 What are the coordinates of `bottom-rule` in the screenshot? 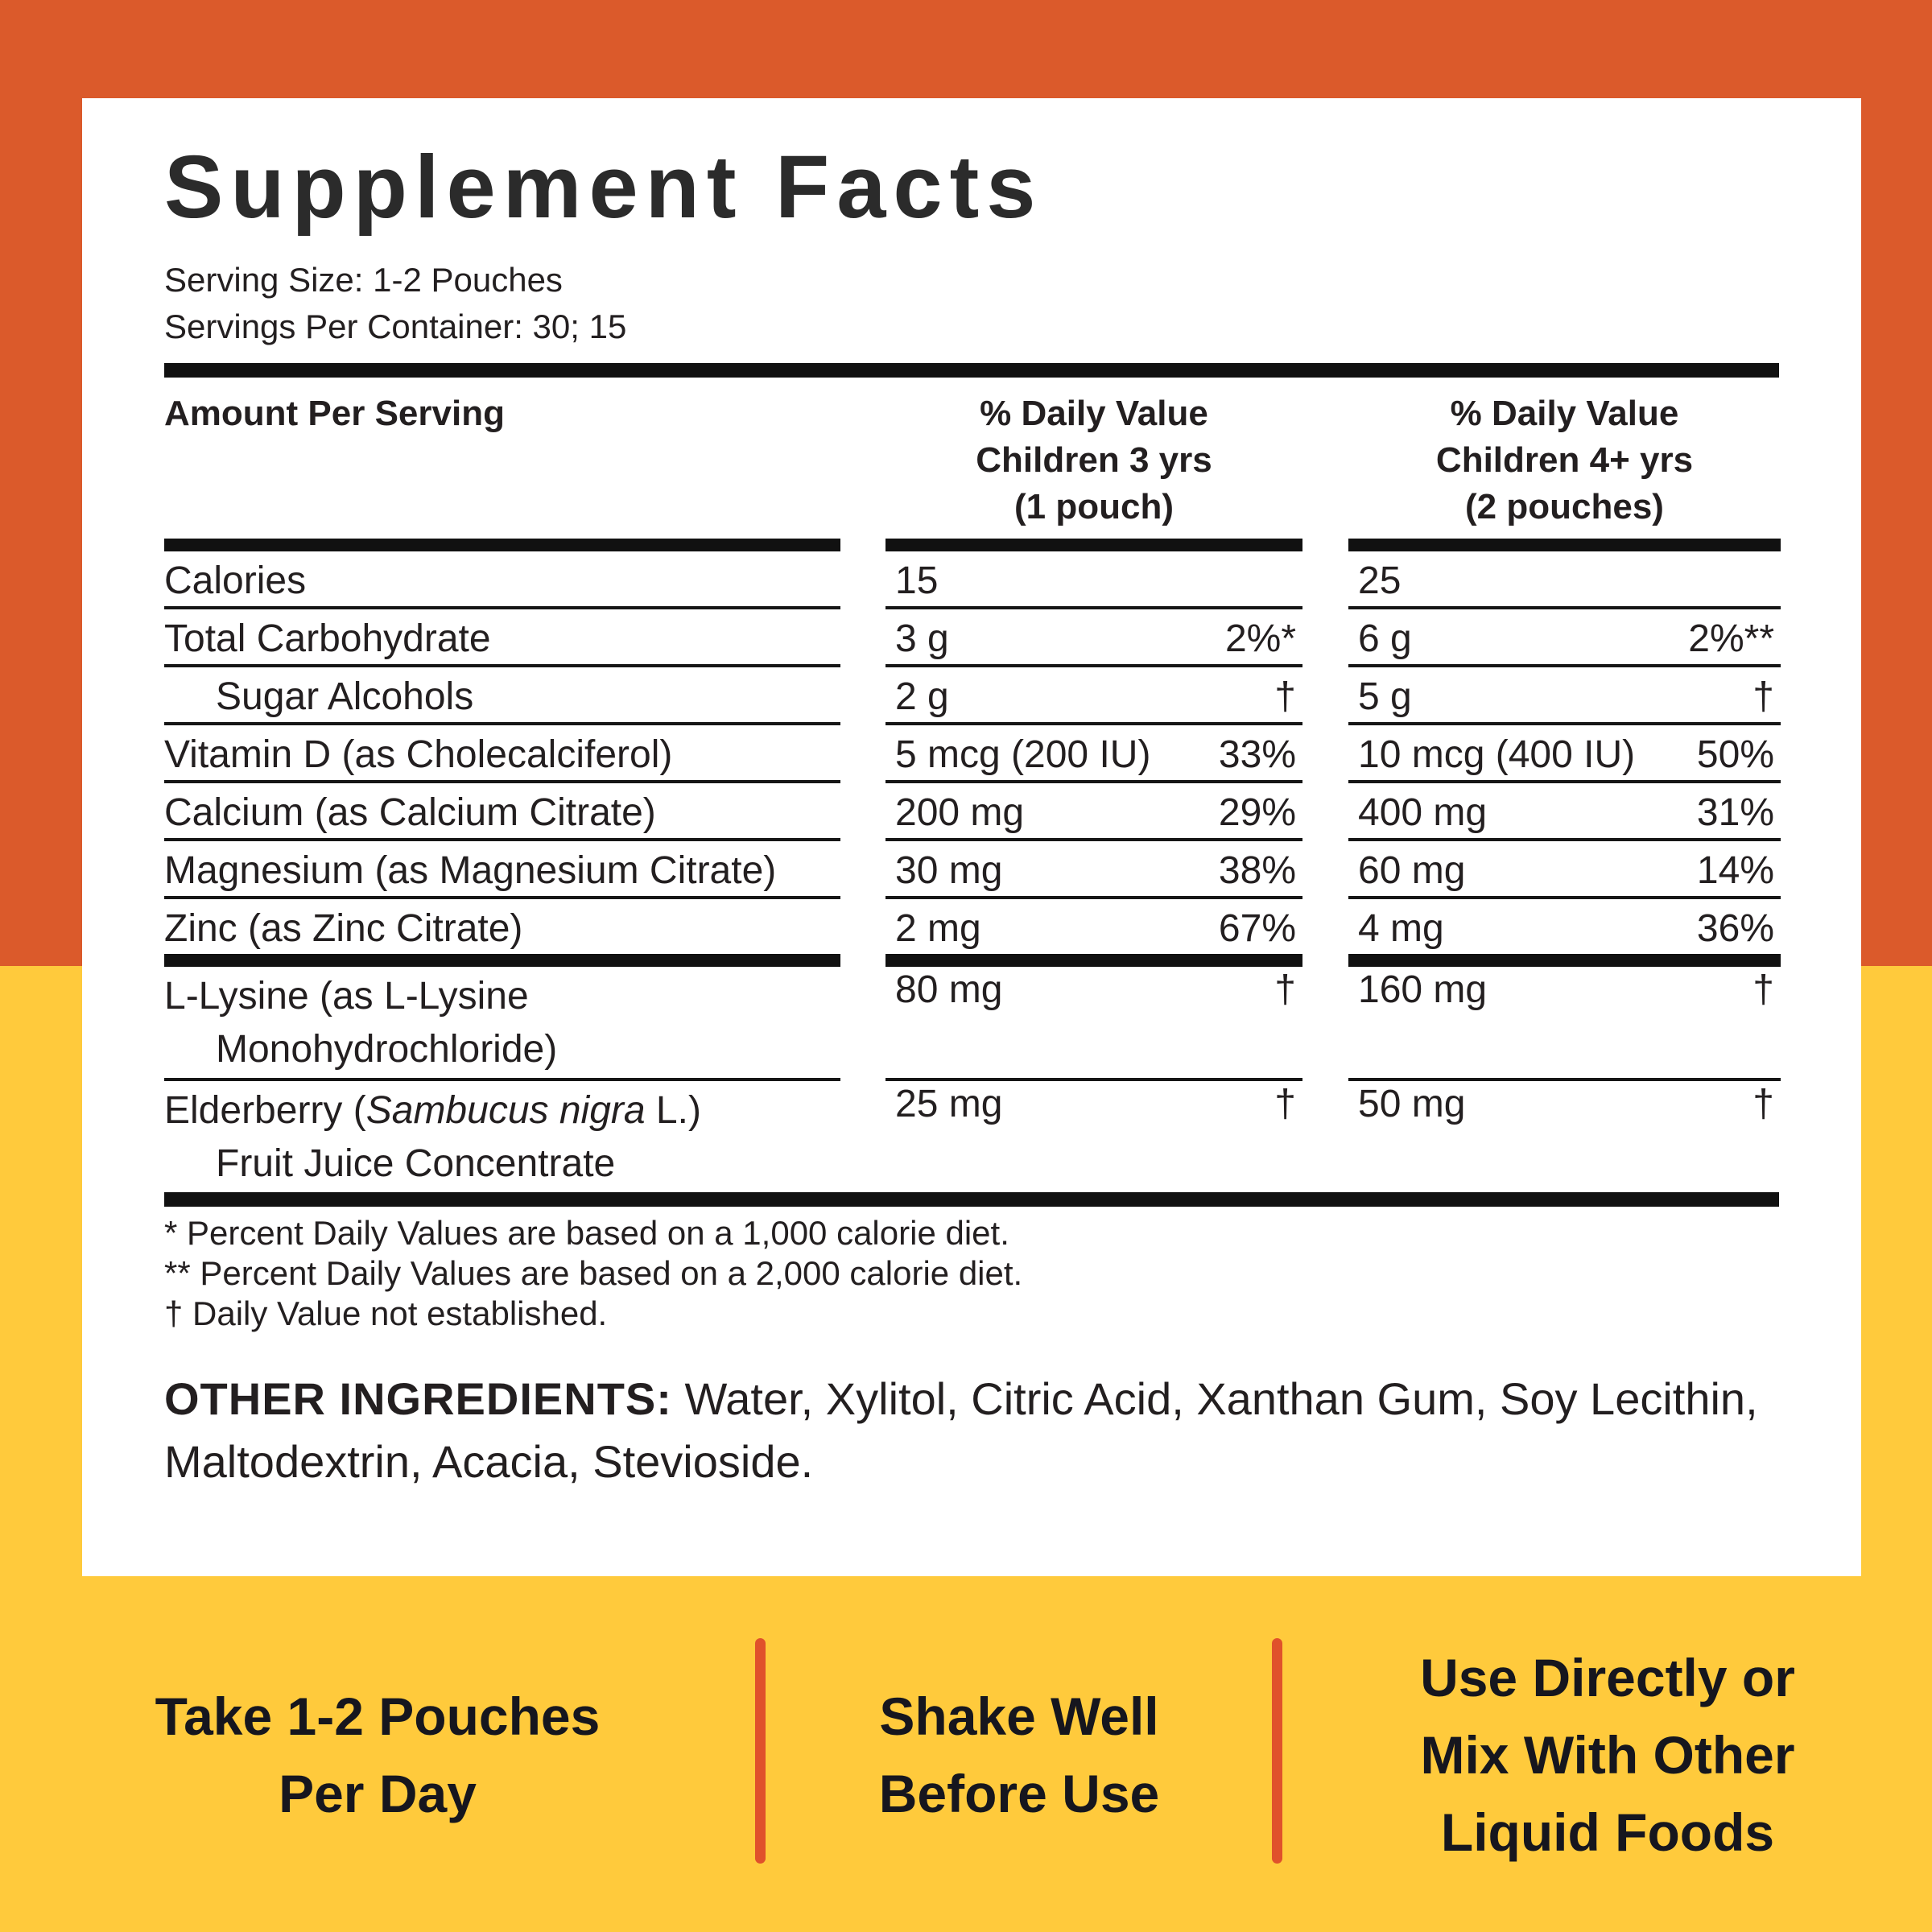 It's located at (971, 1199).